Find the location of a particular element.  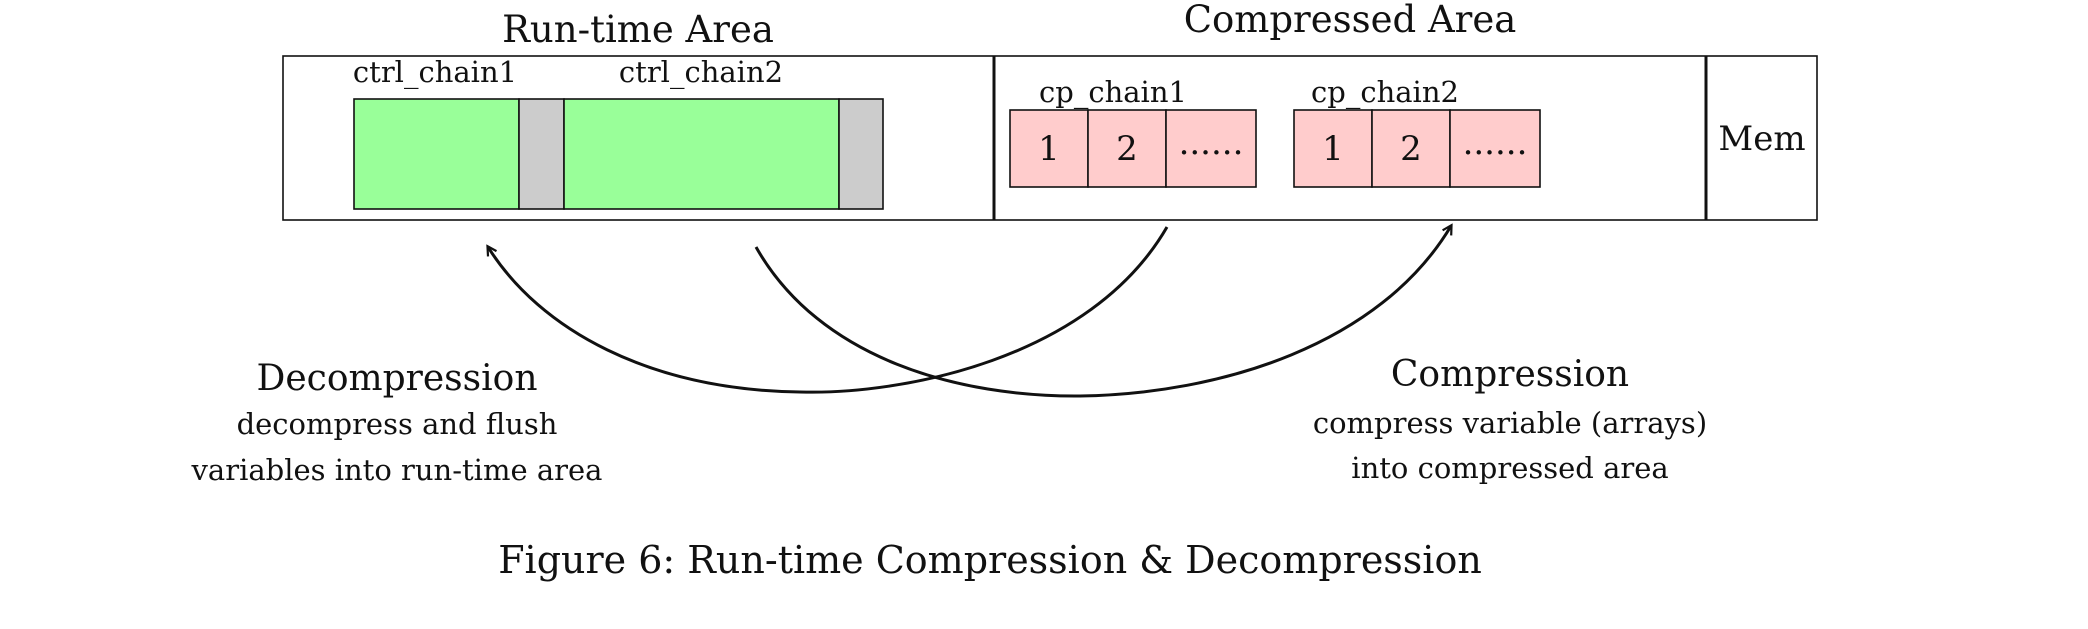

ctrl-chain2-label: ctrl_chain2 is located at coordinates (701, 72).